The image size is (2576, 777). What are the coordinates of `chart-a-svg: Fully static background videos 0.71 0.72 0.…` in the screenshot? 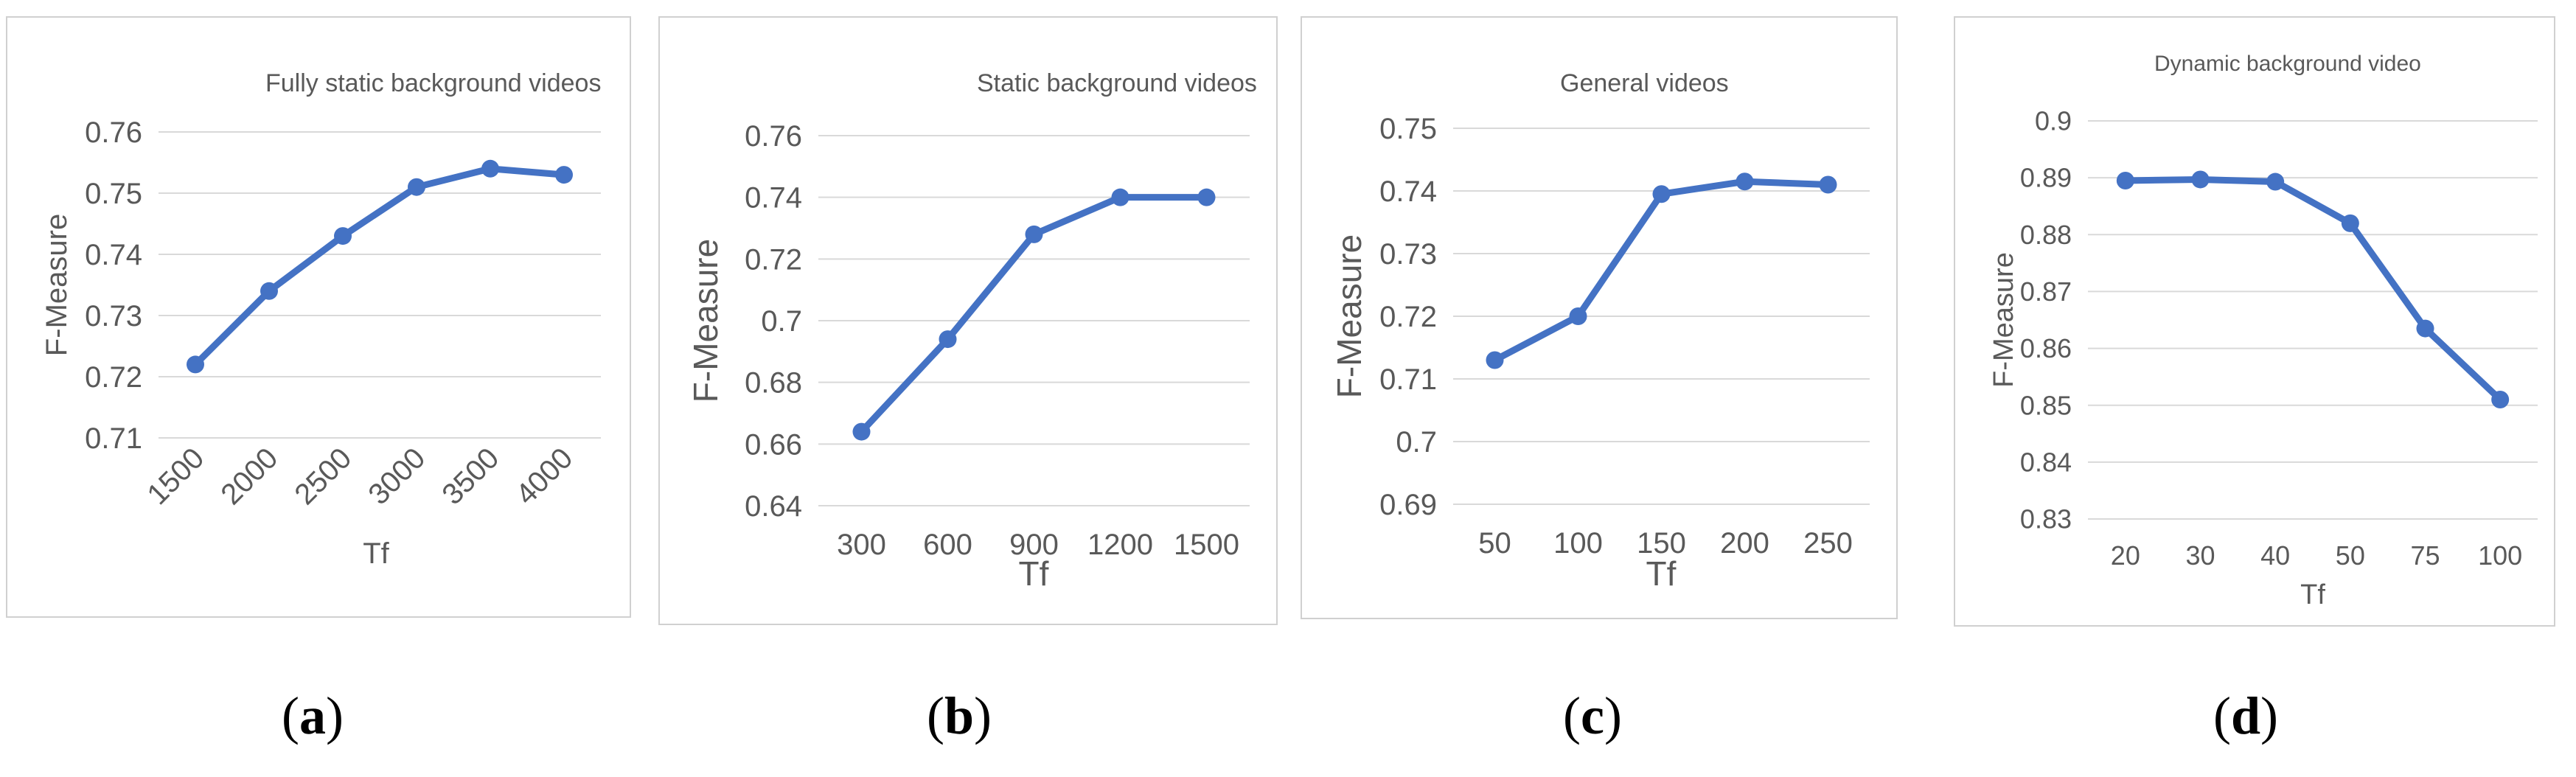 It's located at (321, 319).